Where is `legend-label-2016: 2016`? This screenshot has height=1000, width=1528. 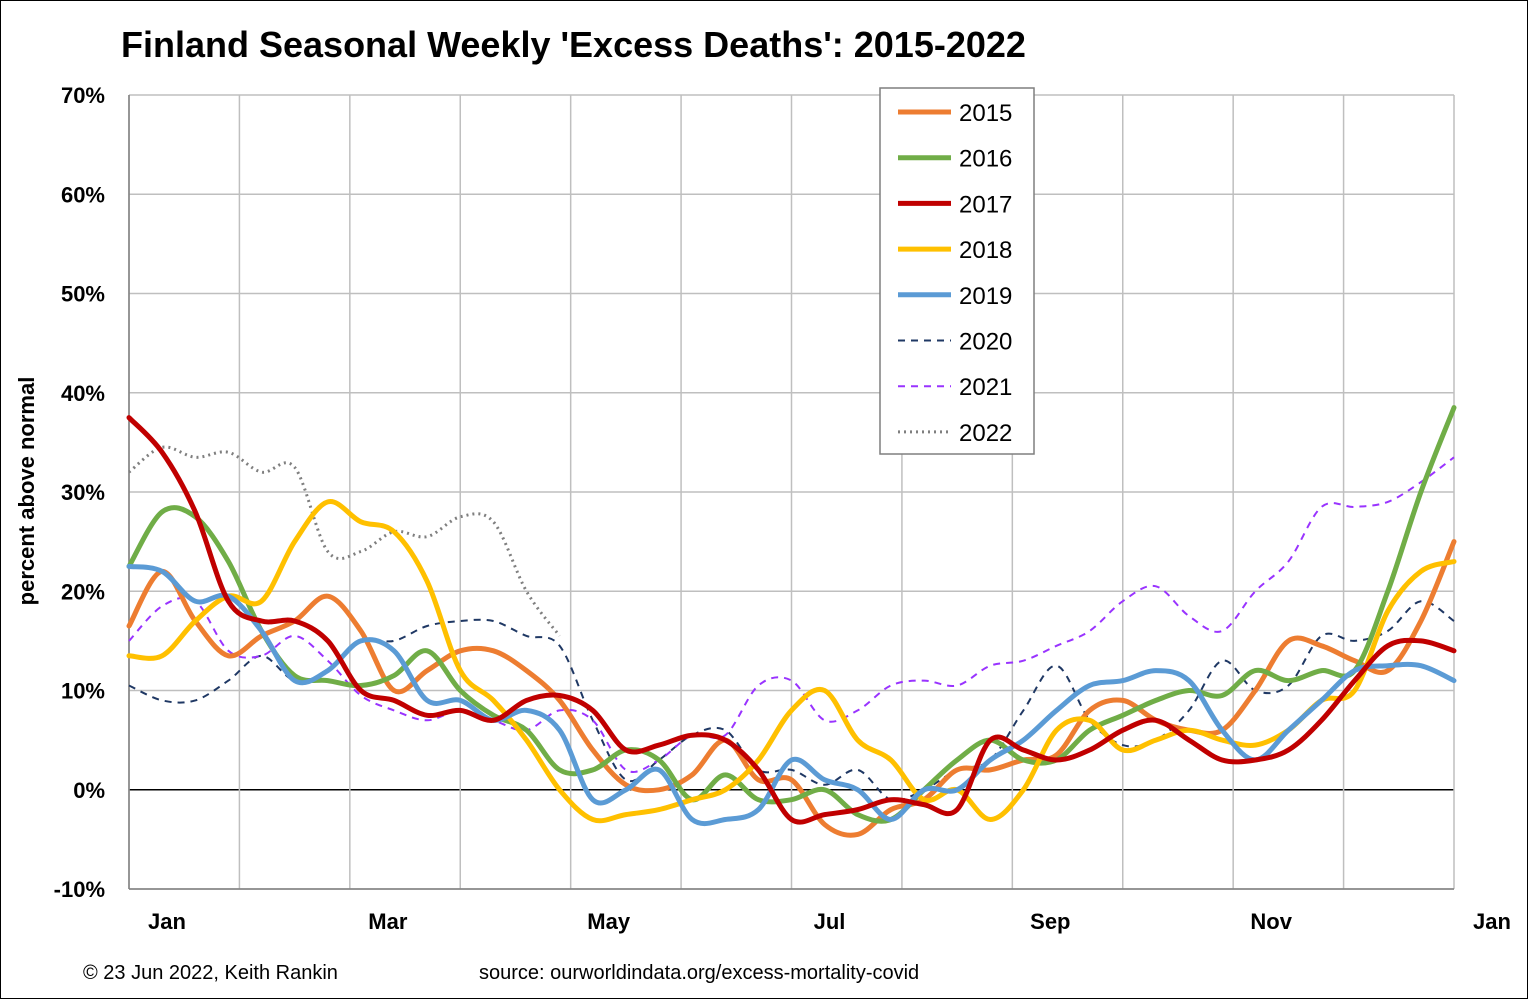 legend-label-2016: 2016 is located at coordinates (985, 159).